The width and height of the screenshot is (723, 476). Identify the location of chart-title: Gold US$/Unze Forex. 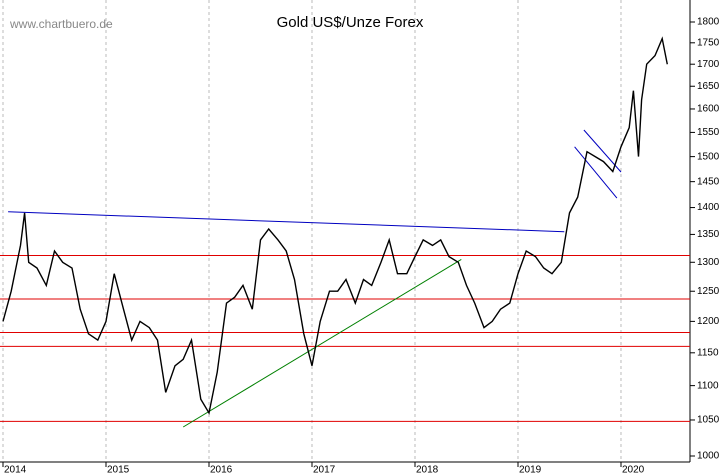
(350, 22).